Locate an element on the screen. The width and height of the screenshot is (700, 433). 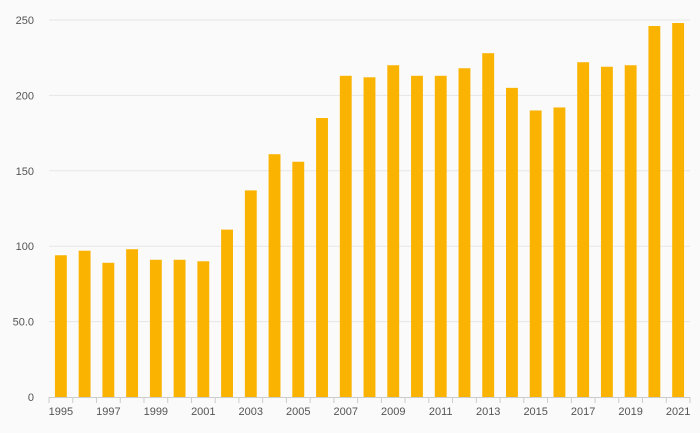
bar-2016 is located at coordinates (559, 252).